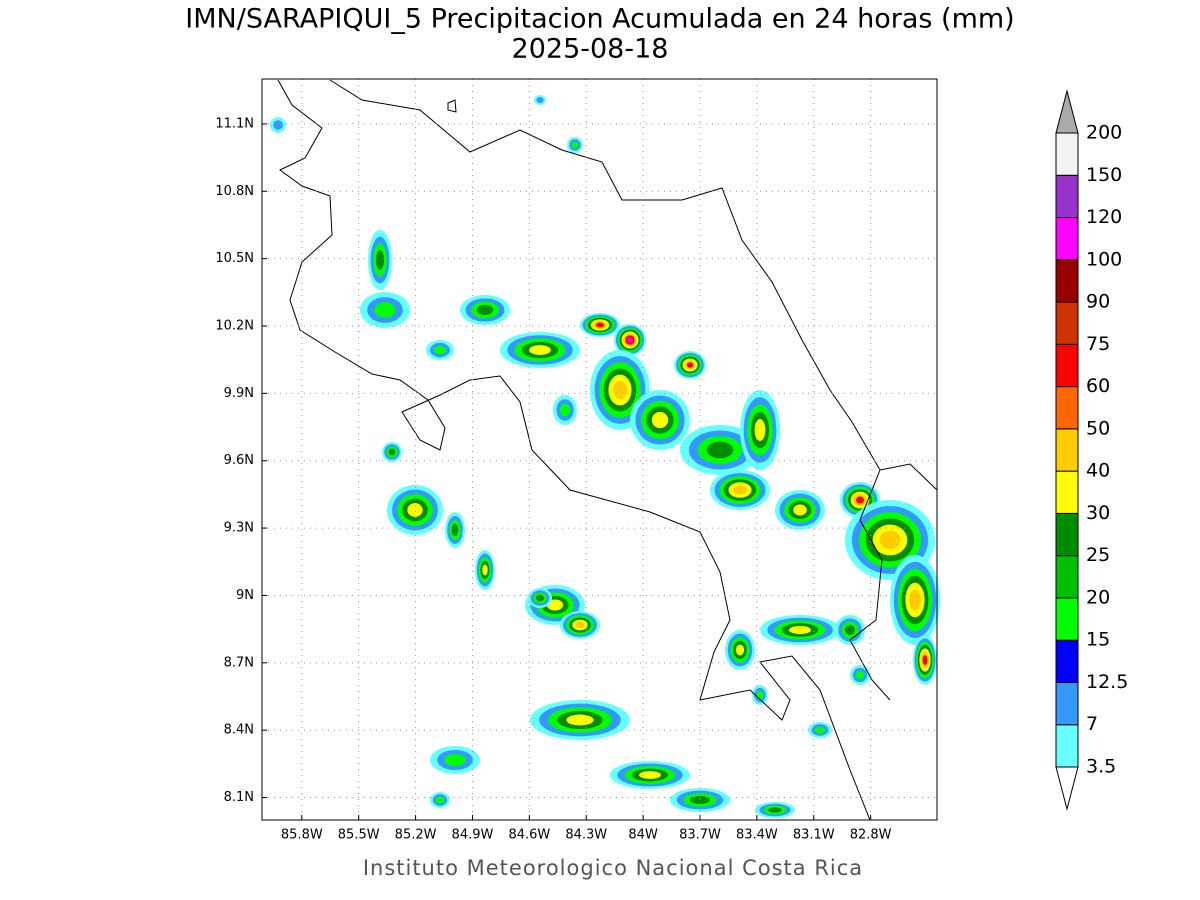  What do you see at coordinates (239, 797) in the screenshot?
I see `y-tick-label: 8.1N` at bounding box center [239, 797].